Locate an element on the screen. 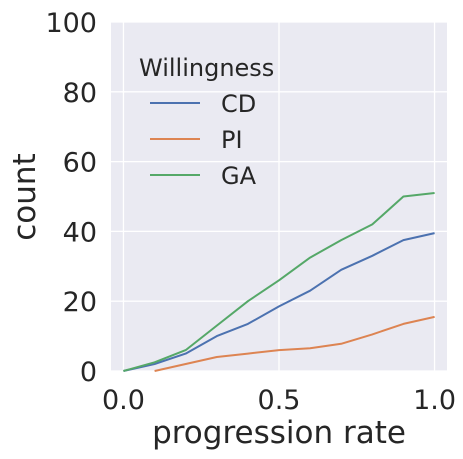  y-axis-label: count is located at coordinates (25, 196).